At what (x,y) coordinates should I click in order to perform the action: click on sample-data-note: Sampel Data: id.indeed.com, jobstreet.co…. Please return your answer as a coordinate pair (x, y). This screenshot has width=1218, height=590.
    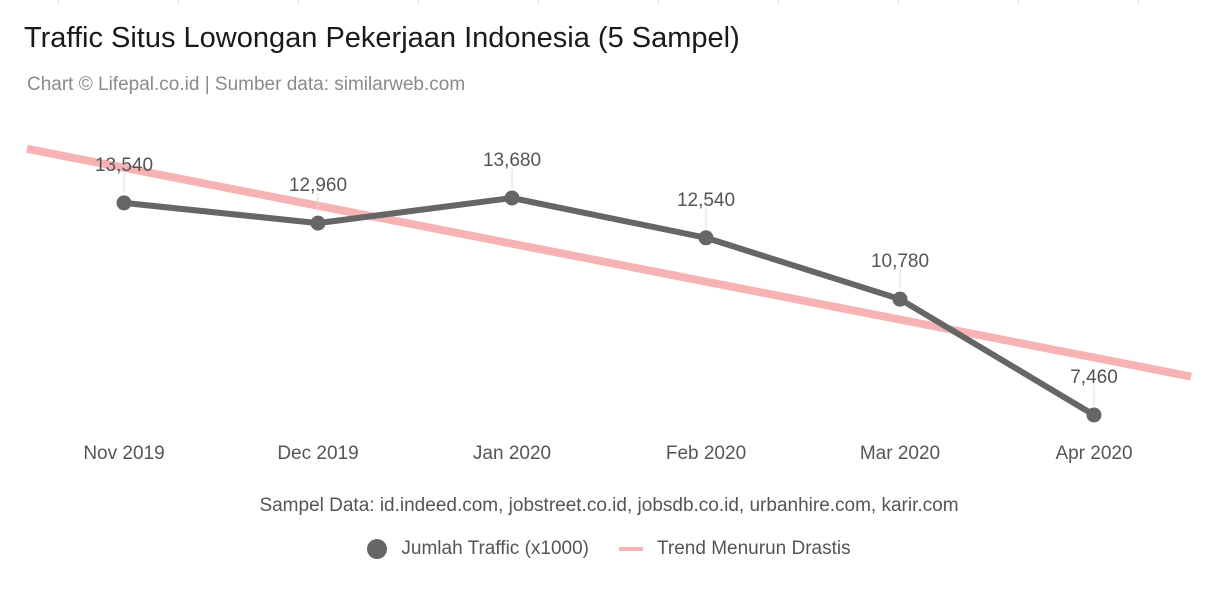
    Looking at the image, I should click on (609, 505).